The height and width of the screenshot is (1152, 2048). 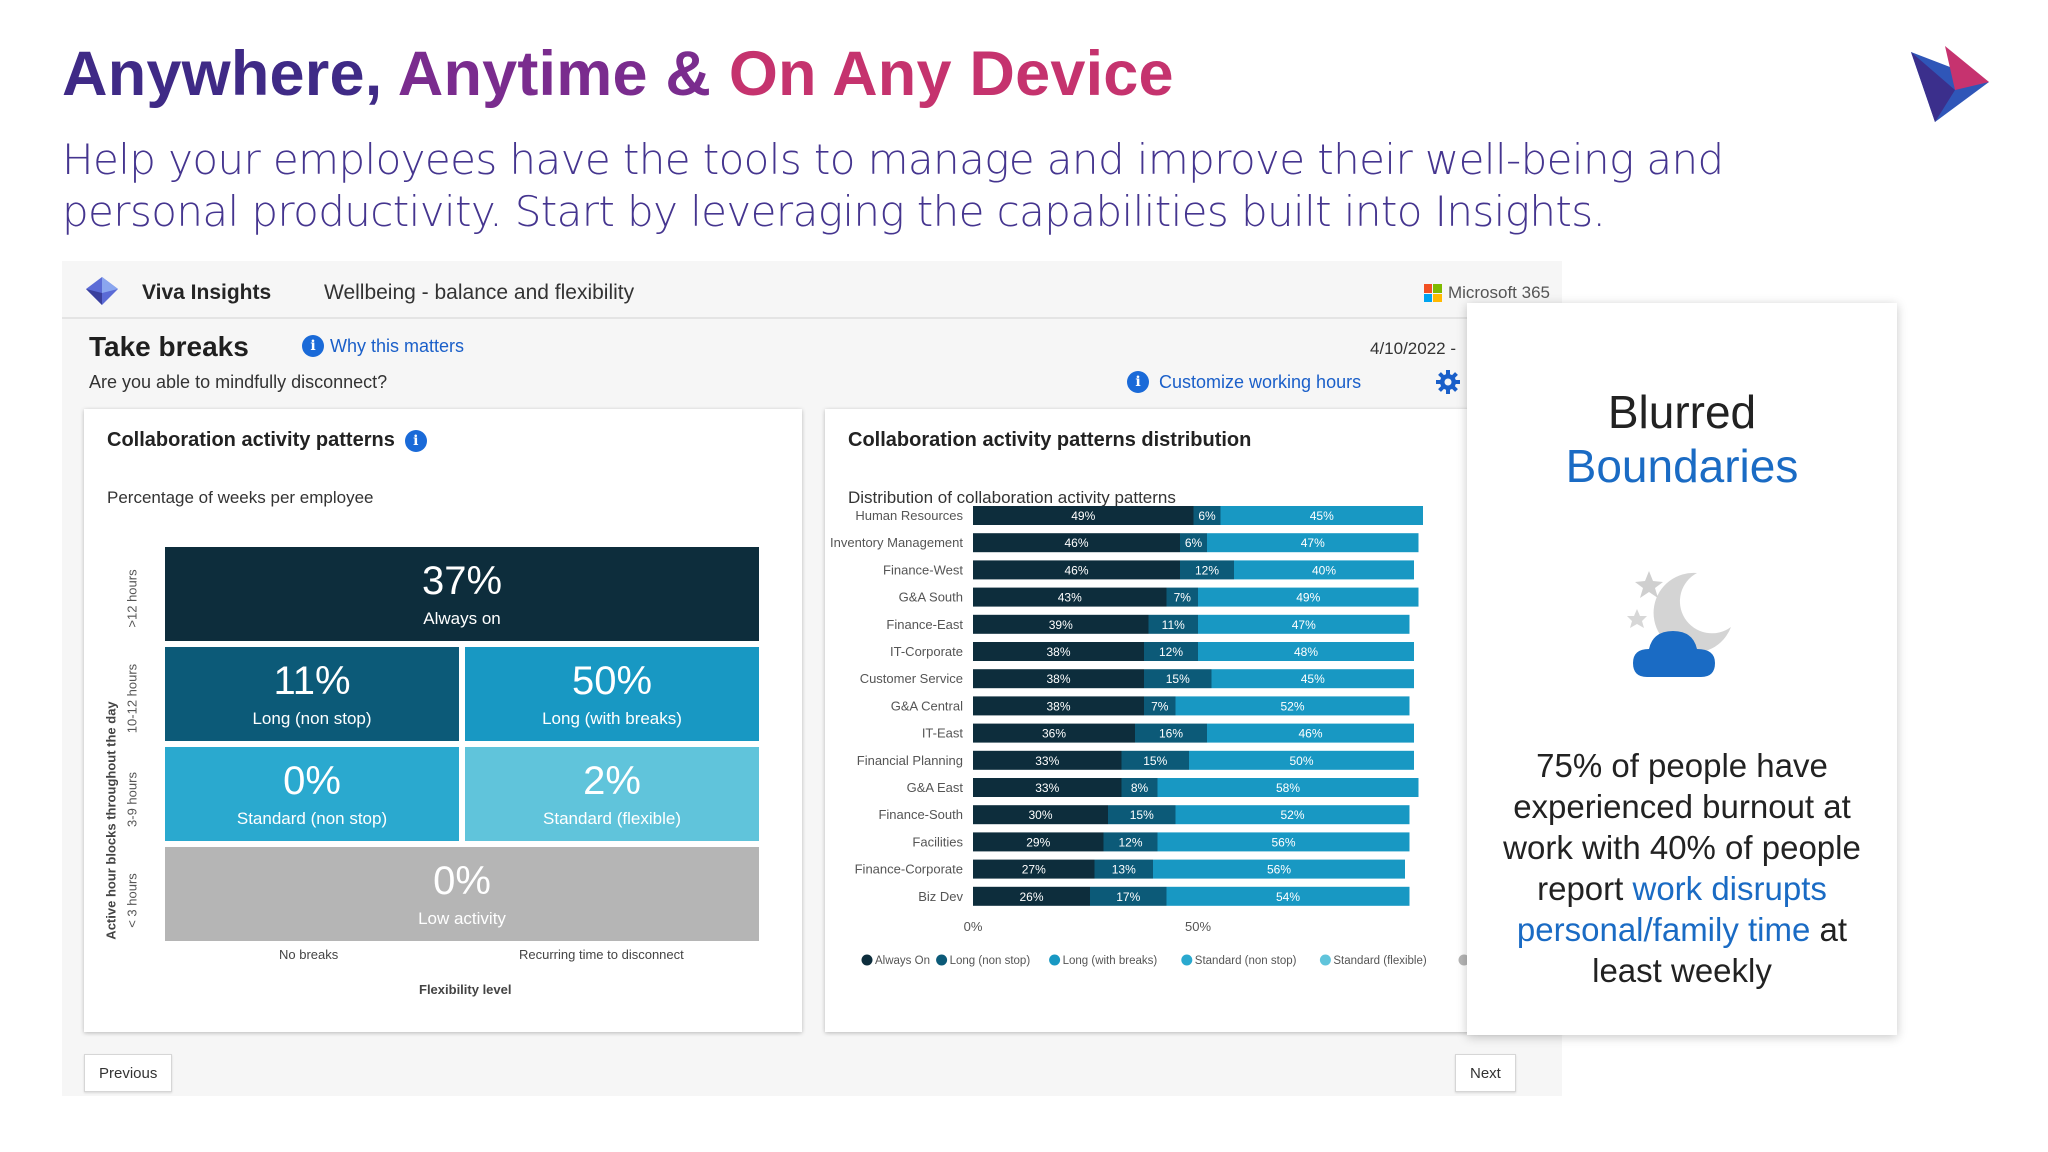 What do you see at coordinates (102, 291) in the screenshot?
I see `viva-insights-logo-icon` at bounding box center [102, 291].